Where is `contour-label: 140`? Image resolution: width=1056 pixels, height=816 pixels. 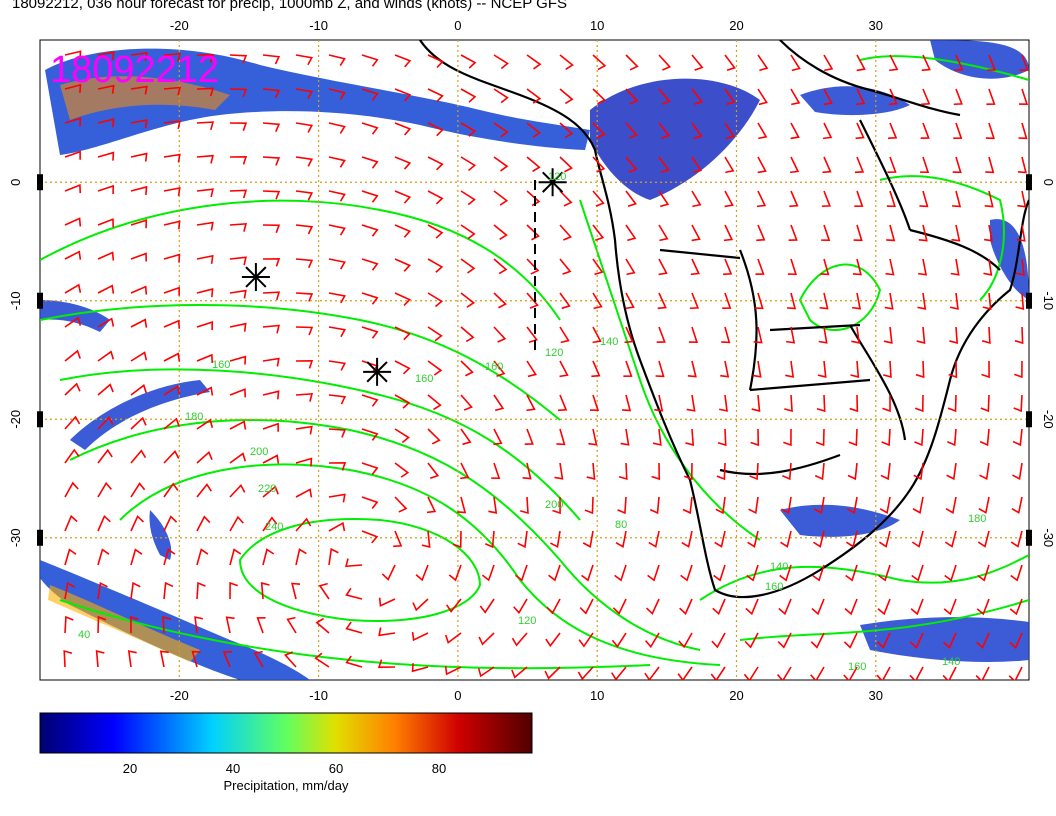
contour-label: 140 is located at coordinates (609, 342).